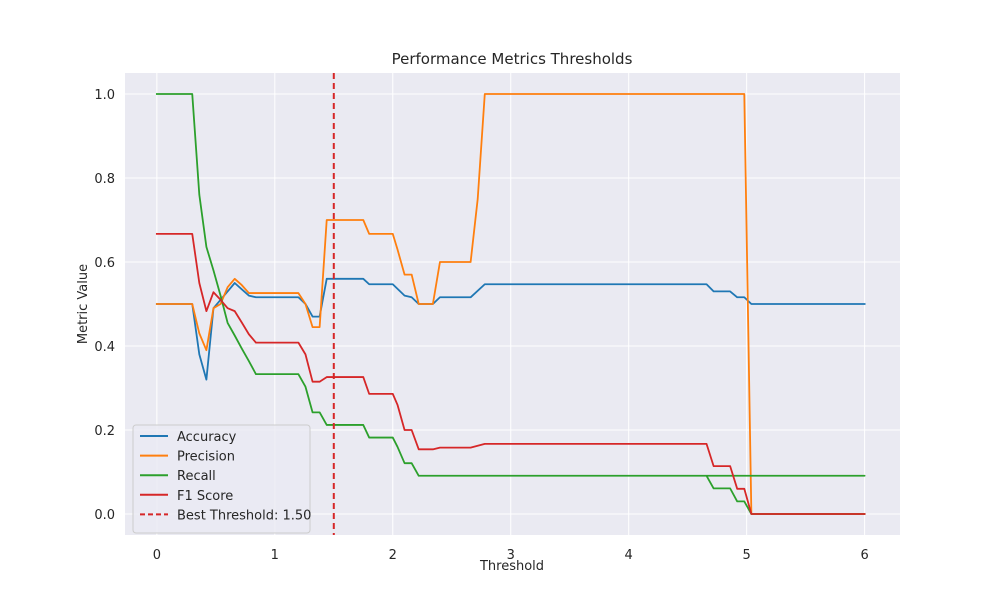 The height and width of the screenshot is (600, 1000). I want to click on y-tick-label: 0.4, so click(104, 347).